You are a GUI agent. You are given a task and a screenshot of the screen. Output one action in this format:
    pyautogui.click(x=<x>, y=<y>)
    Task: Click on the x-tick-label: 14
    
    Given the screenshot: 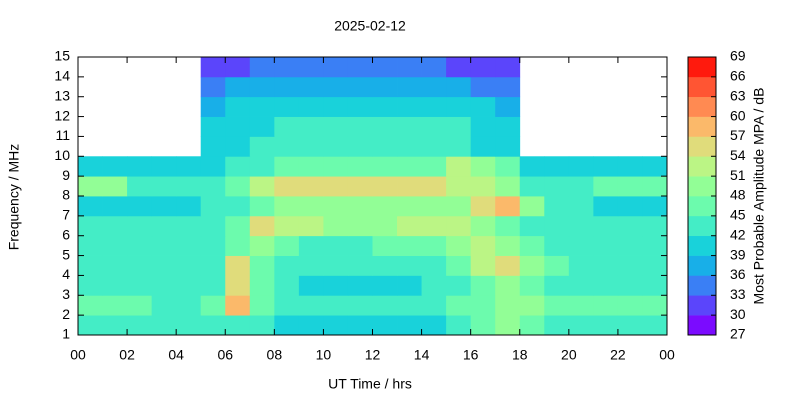 What is the action you would take?
    pyautogui.click(x=422, y=355)
    